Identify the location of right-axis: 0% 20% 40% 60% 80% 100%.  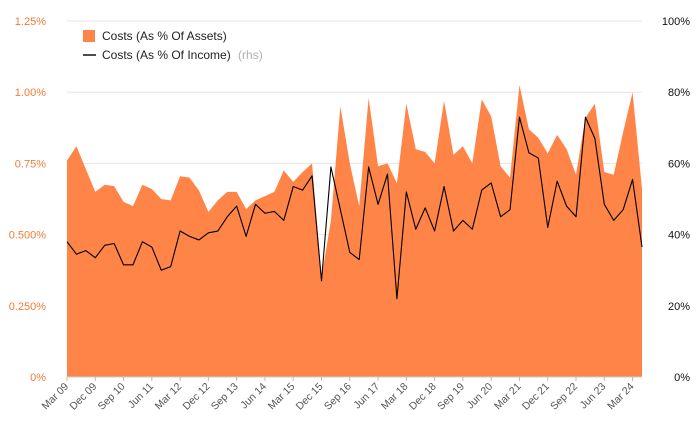
(676, 200).